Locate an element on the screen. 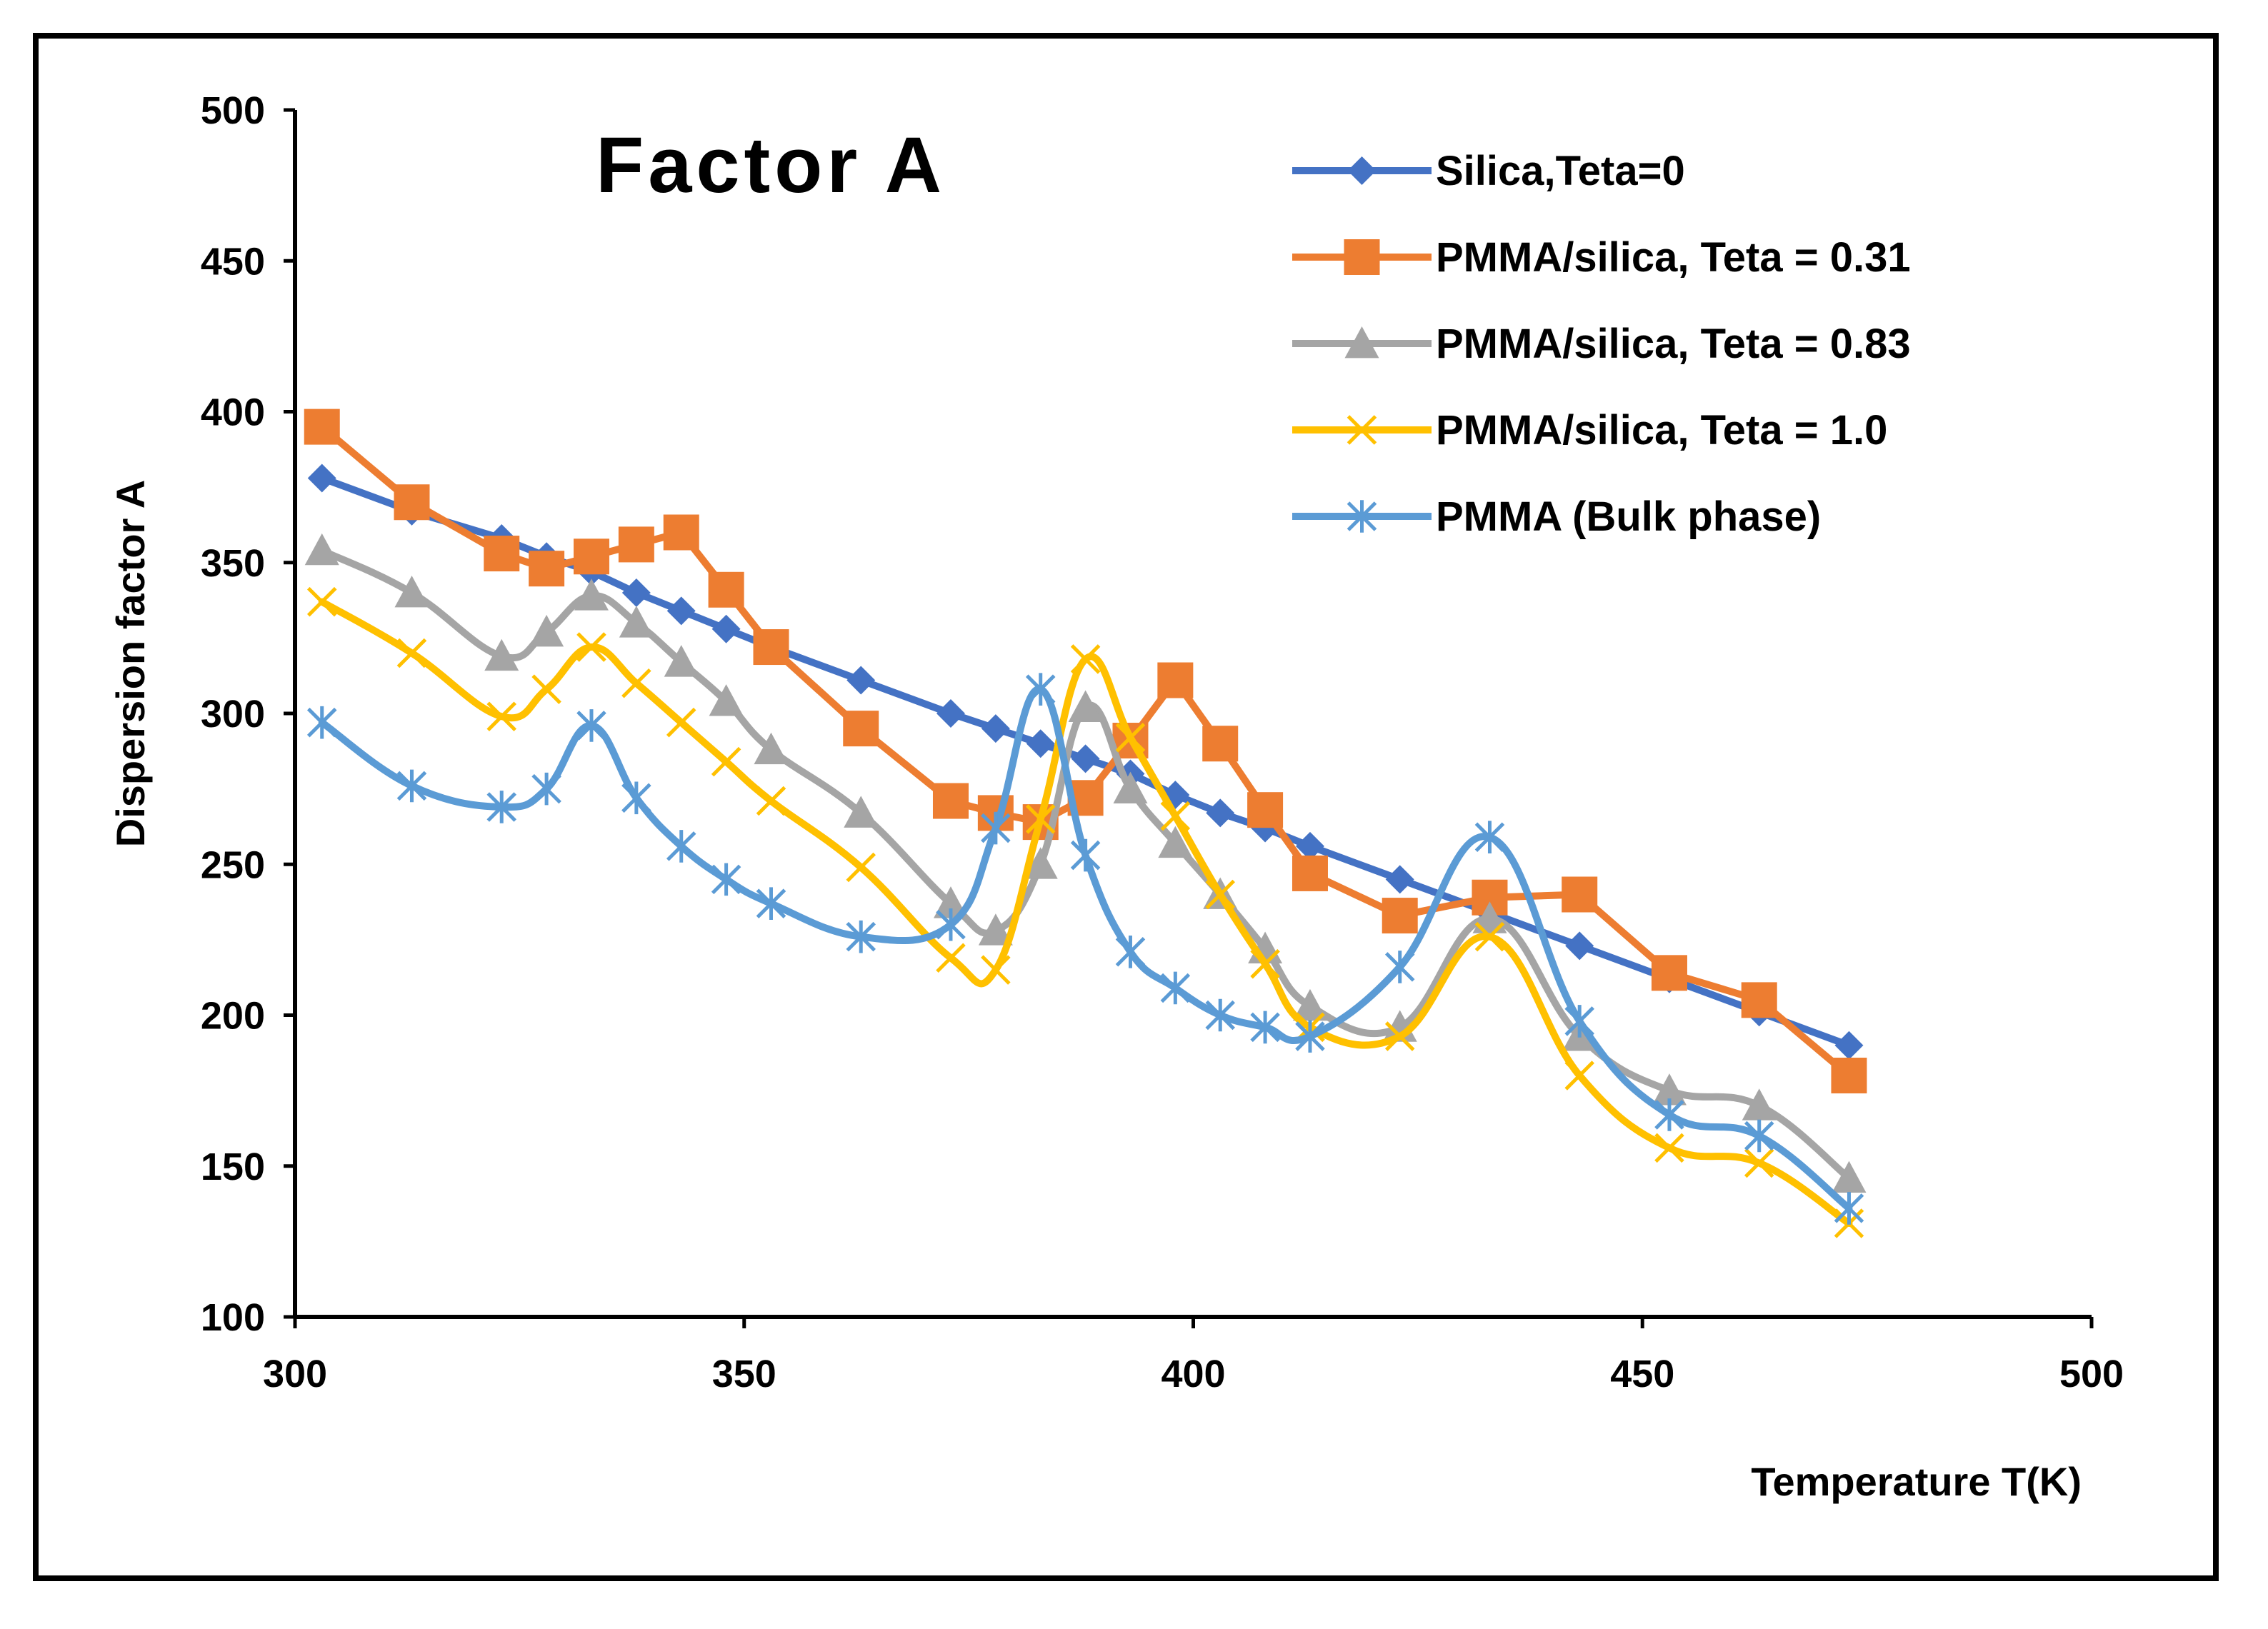  y-tick-label: 200 is located at coordinates (233, 1016).